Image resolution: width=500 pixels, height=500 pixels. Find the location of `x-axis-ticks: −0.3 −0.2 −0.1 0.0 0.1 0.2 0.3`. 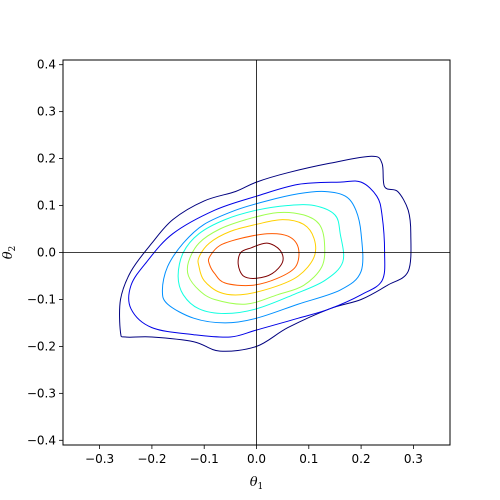

x-axis-ticks: −0.3 −0.2 −0.1 0.0 0.1 0.2 0.3 is located at coordinates (254, 455).